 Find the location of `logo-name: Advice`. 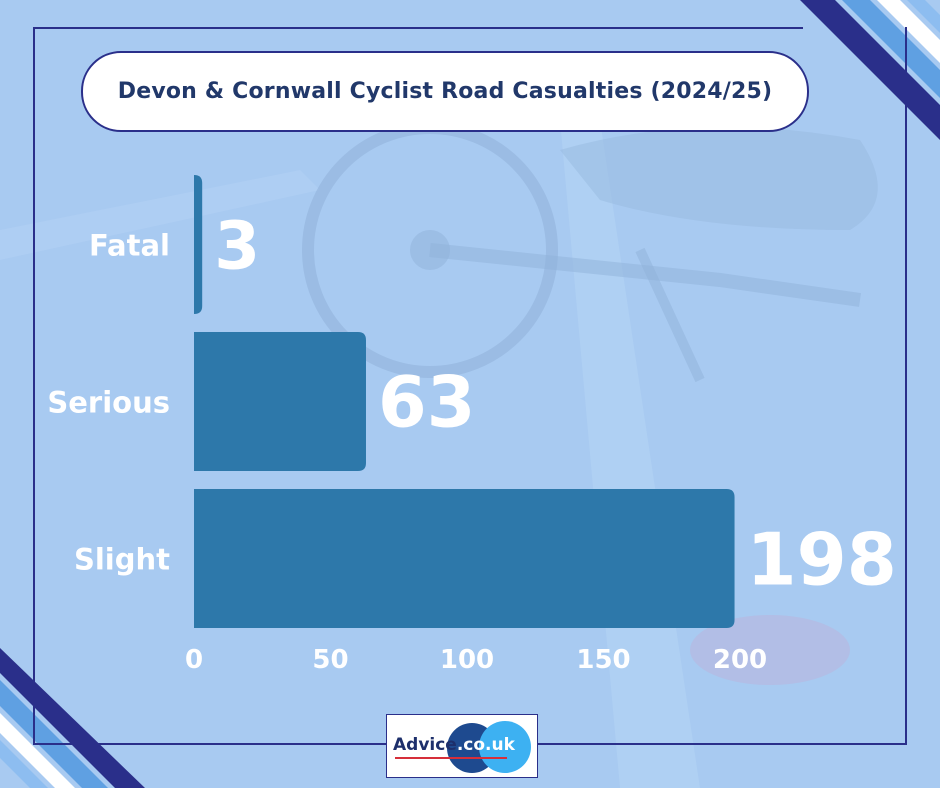

logo-name: Advice is located at coordinates (425, 745).